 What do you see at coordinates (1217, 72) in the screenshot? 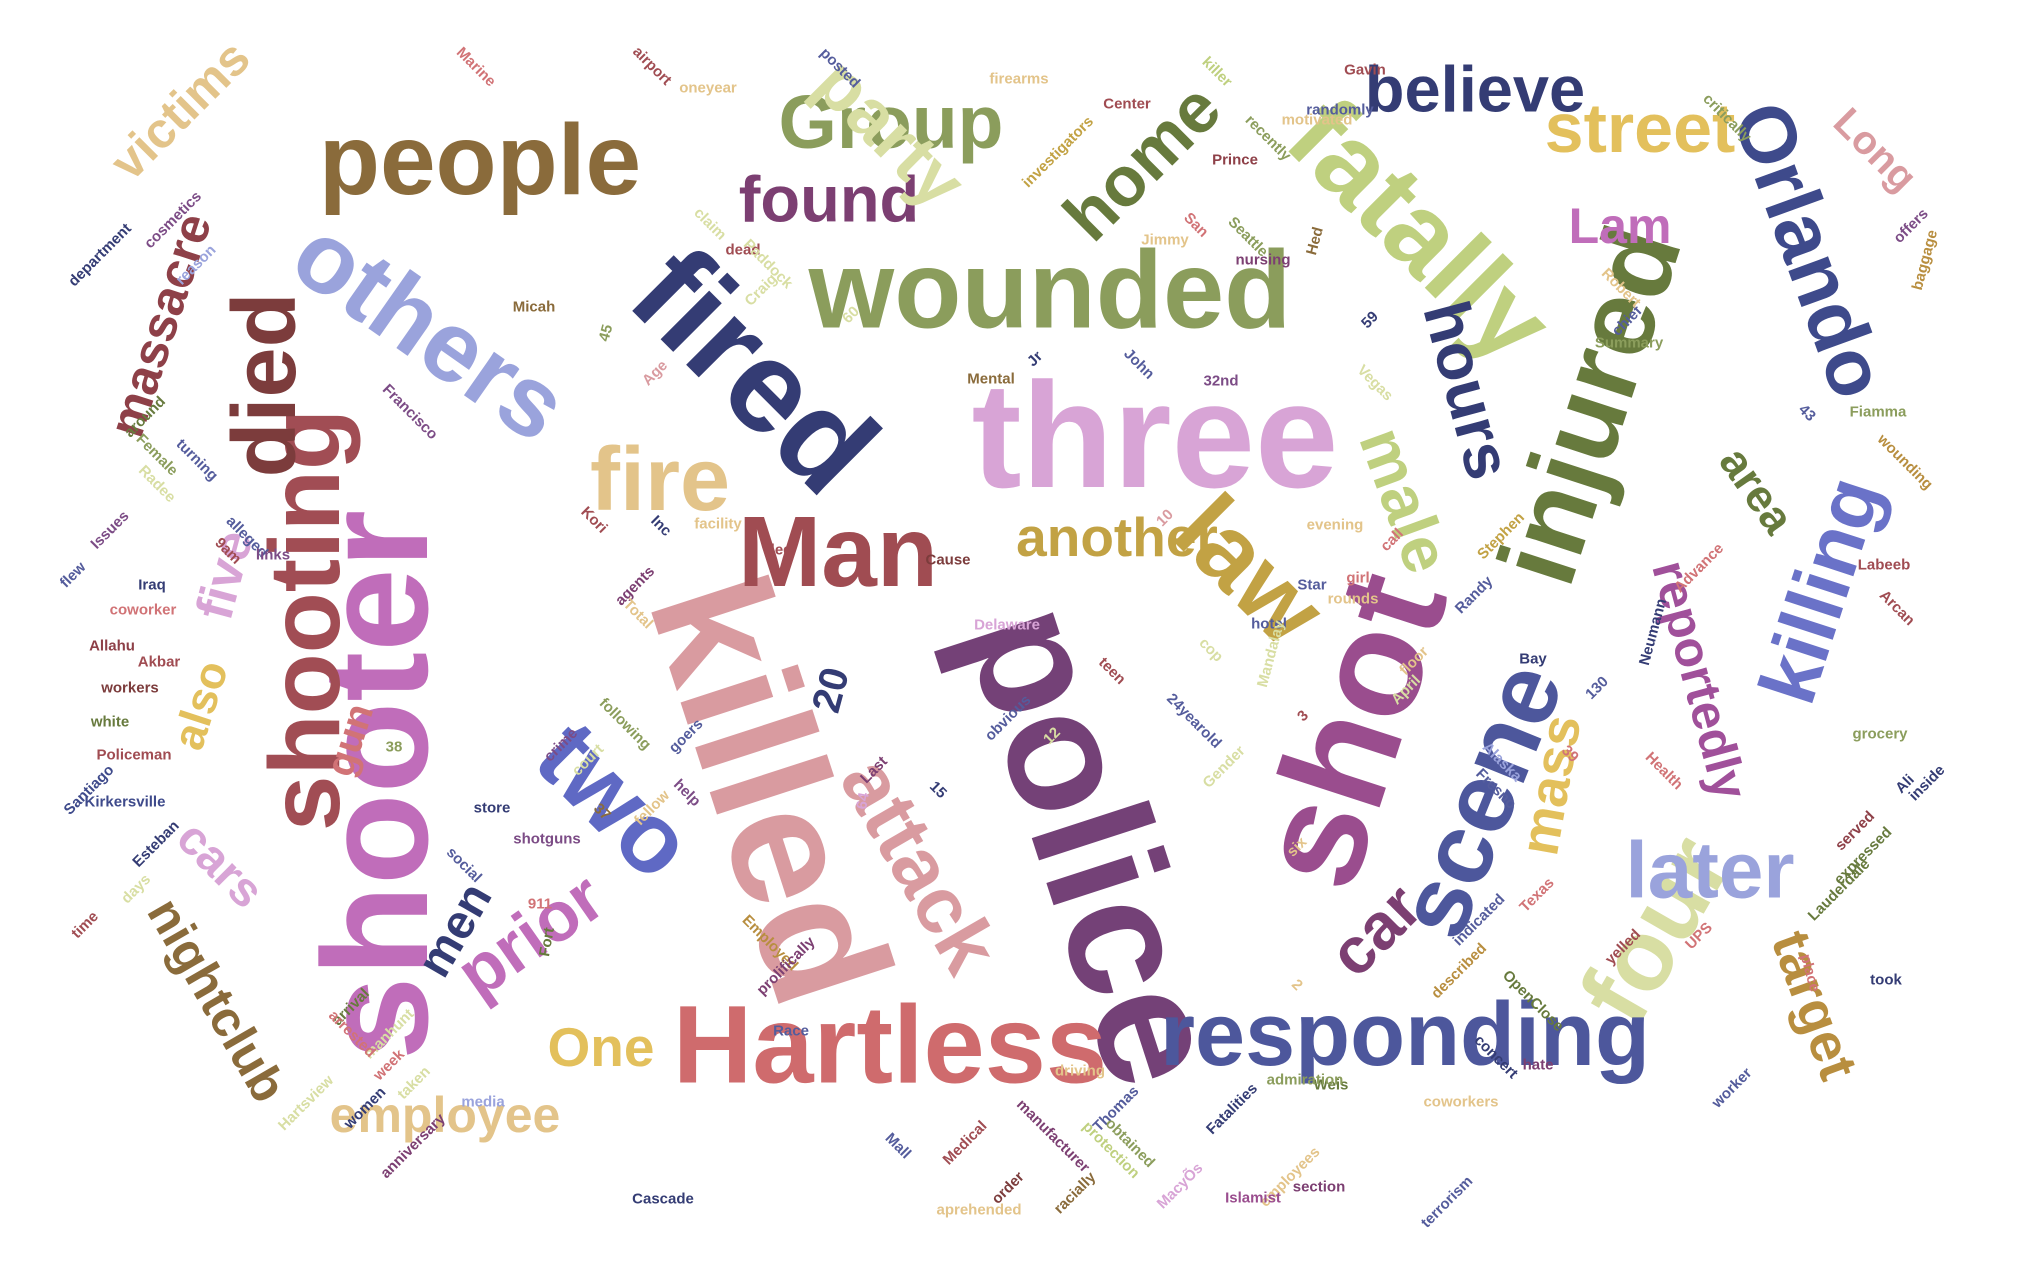
I see `word-killer: killer` at bounding box center [1217, 72].